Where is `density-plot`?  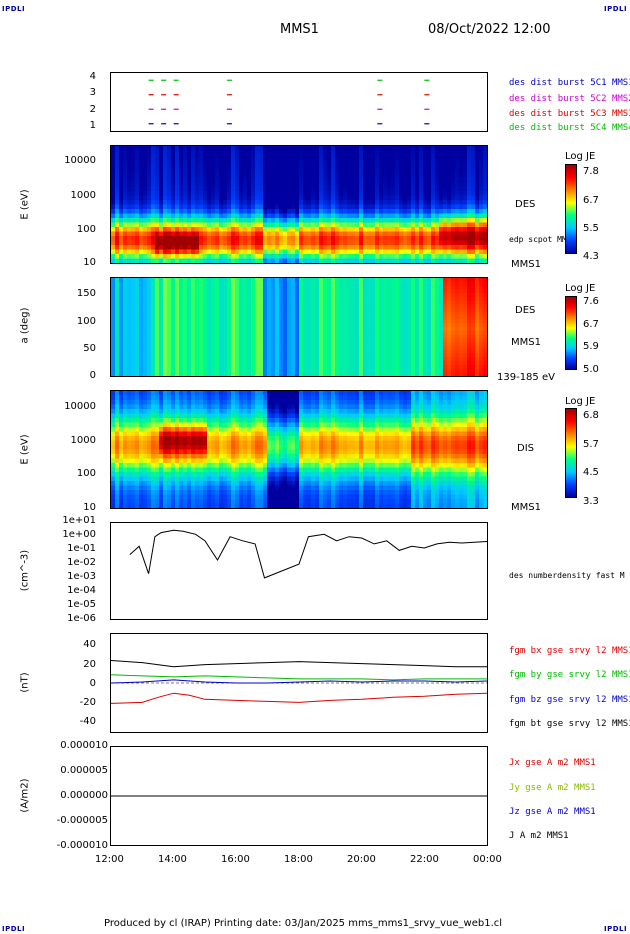
density-plot is located at coordinates (308, 554).